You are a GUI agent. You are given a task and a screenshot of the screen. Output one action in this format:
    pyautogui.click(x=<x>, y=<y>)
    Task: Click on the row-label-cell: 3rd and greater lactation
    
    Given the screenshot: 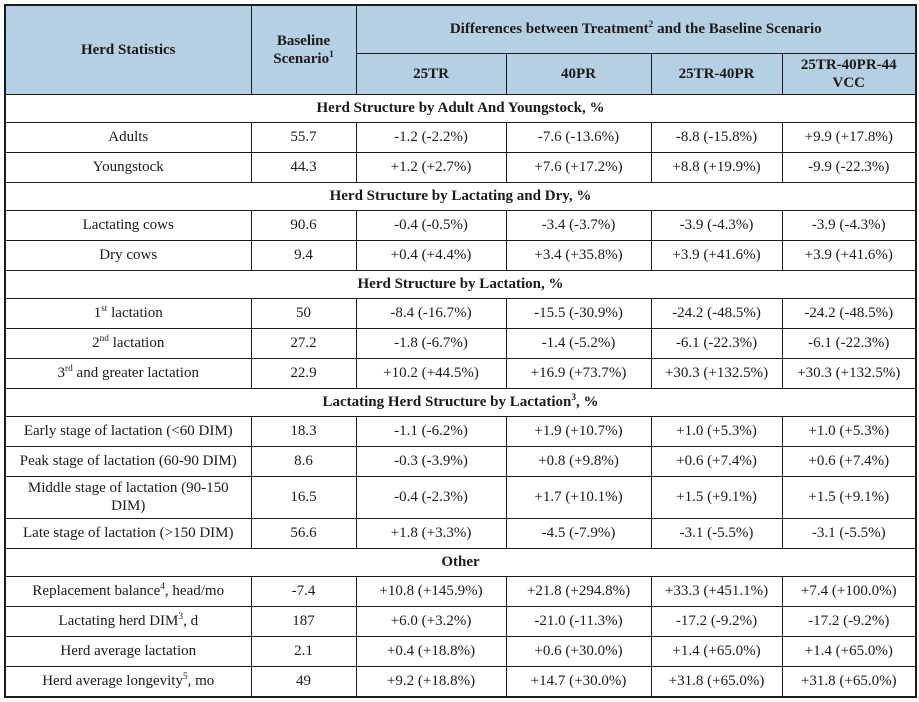 What is the action you would take?
    pyautogui.click(x=128, y=374)
    